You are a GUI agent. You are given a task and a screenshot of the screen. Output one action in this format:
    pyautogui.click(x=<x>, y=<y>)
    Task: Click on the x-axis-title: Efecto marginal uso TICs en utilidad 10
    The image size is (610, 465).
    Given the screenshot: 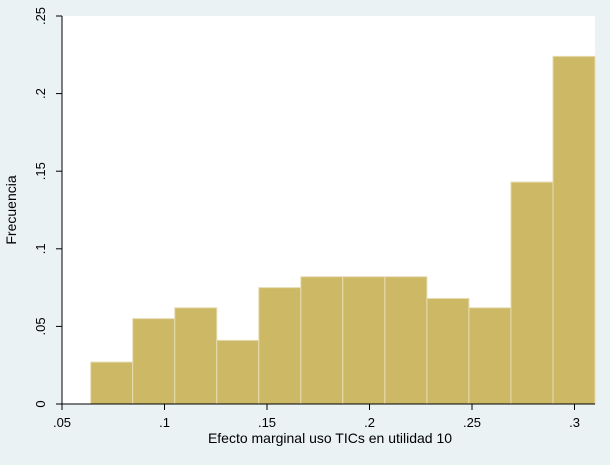 What is the action you would take?
    pyautogui.click(x=330, y=438)
    